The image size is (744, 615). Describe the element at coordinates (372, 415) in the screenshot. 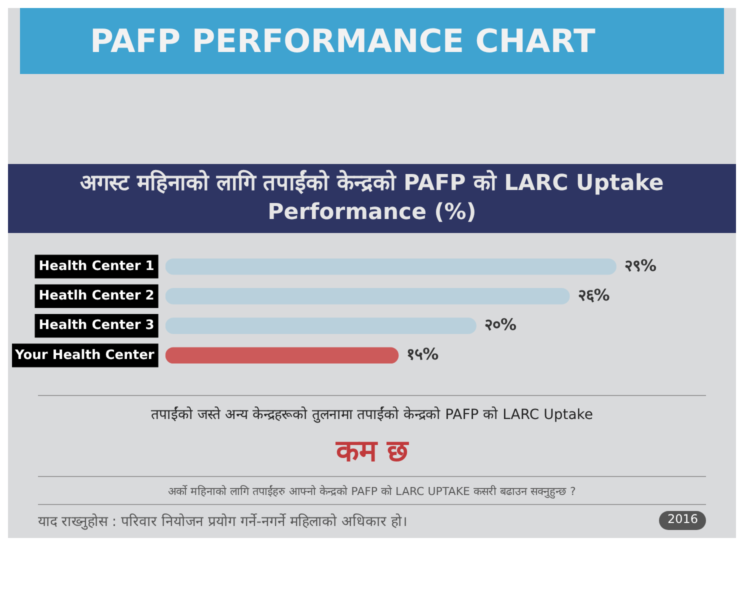

I see `text: तपाईंको जस्ते अन्य केन्द्रहरूको तुलनामा तपाईंको केन्द्रको PAFP को LARC Uptake` at that location.